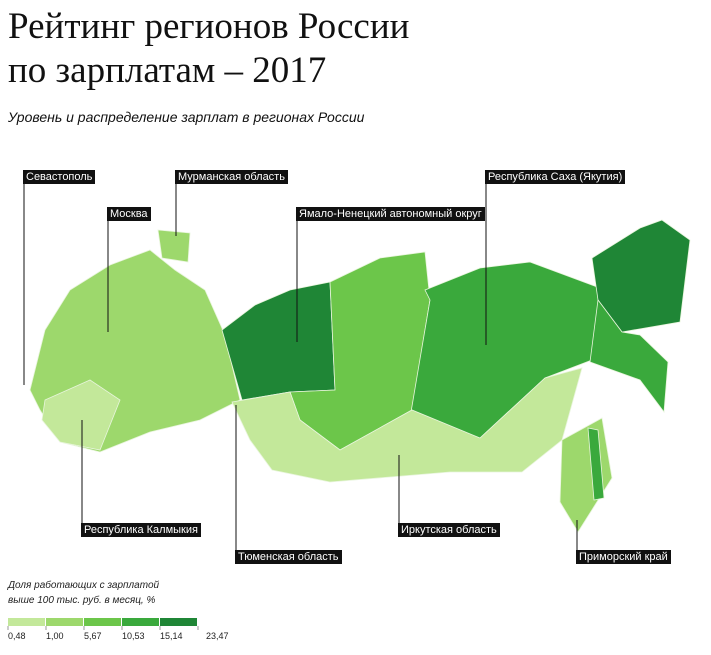  Describe the element at coordinates (141, 530) in the screenshot. I see `region-label: Республика Калмыкия` at that location.